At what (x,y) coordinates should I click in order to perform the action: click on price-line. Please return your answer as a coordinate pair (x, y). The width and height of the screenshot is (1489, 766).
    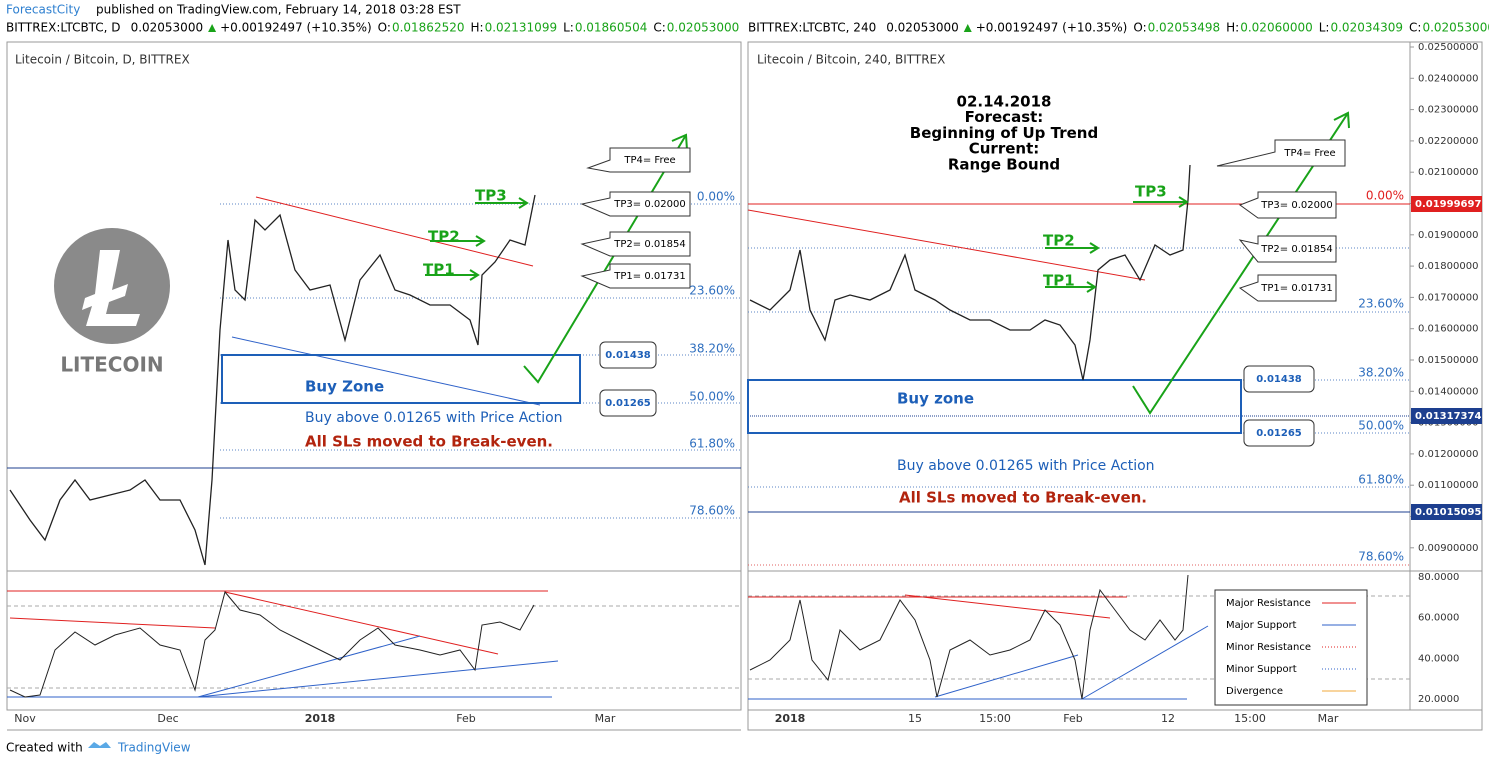
    Looking at the image, I should click on (970, 272).